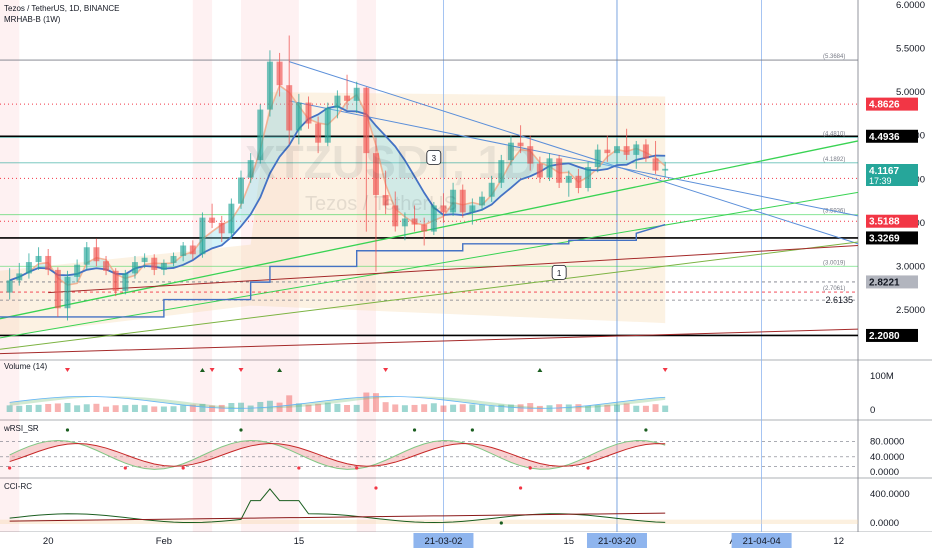  What do you see at coordinates (337, 390) in the screenshot?
I see `volume-pane` at bounding box center [337, 390].